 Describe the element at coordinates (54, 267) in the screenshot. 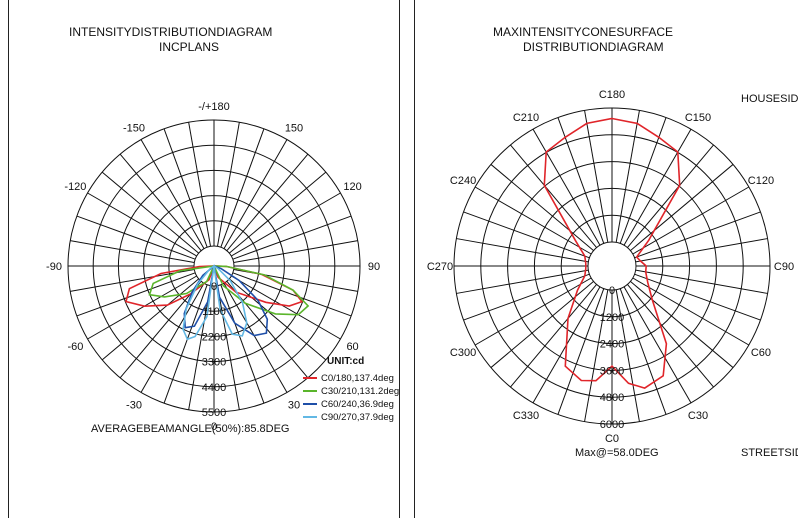

I see `angle-tick-label: -90` at that location.